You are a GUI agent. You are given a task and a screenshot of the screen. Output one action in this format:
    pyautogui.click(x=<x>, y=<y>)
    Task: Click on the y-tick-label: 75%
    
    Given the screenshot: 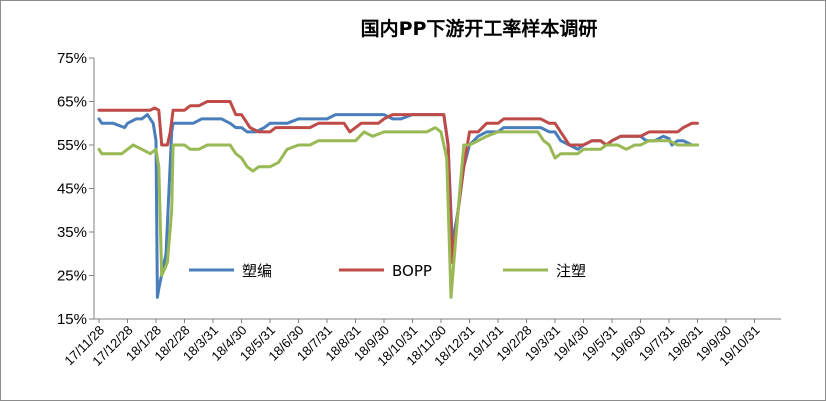 What is the action you would take?
    pyautogui.click(x=72, y=58)
    